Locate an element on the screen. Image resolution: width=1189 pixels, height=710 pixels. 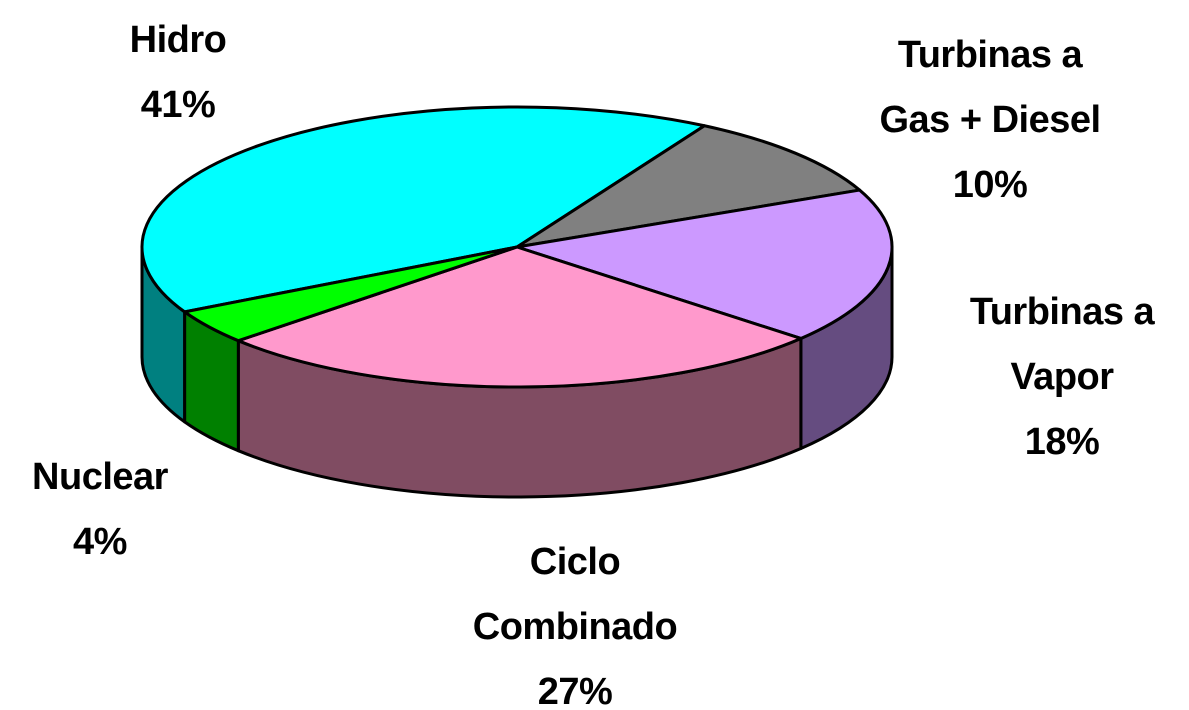
category-name: Turbinas a Vapor is located at coordinates (1062, 344).